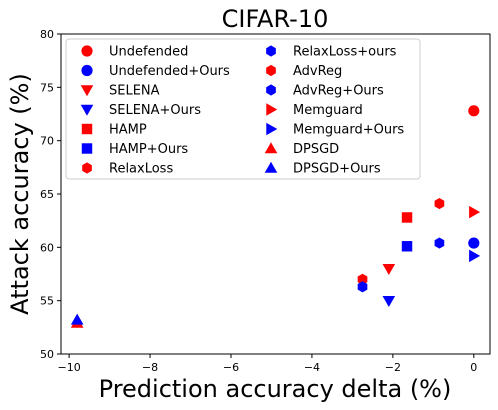  What do you see at coordinates (47, 141) in the screenshot?
I see `y-tick-label: 70` at bounding box center [47, 141].